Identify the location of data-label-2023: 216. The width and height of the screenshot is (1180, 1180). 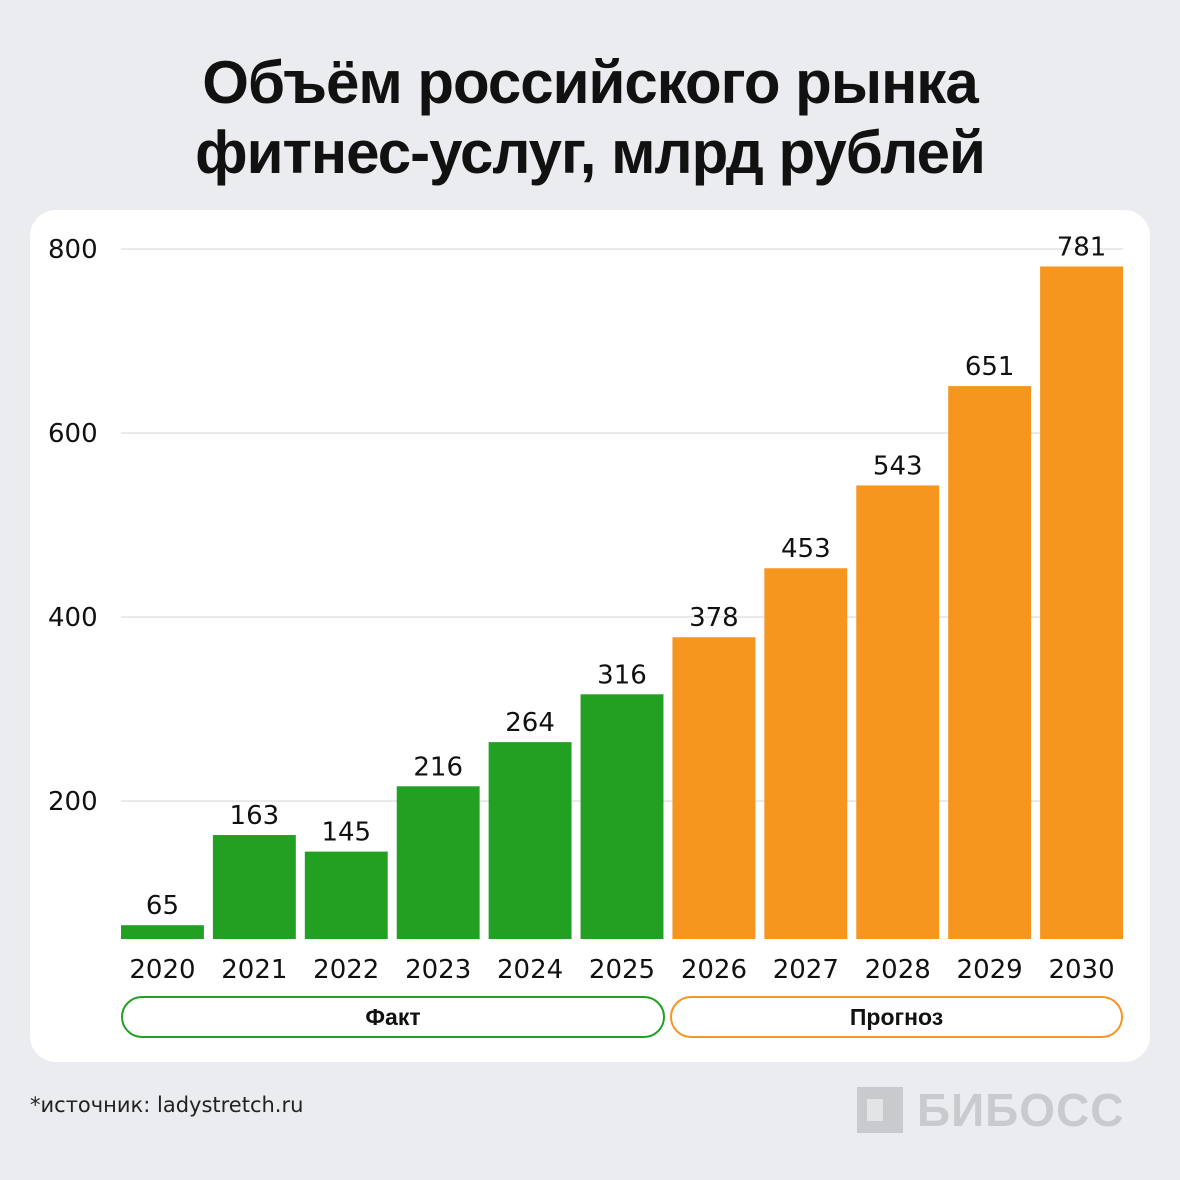
(438, 767).